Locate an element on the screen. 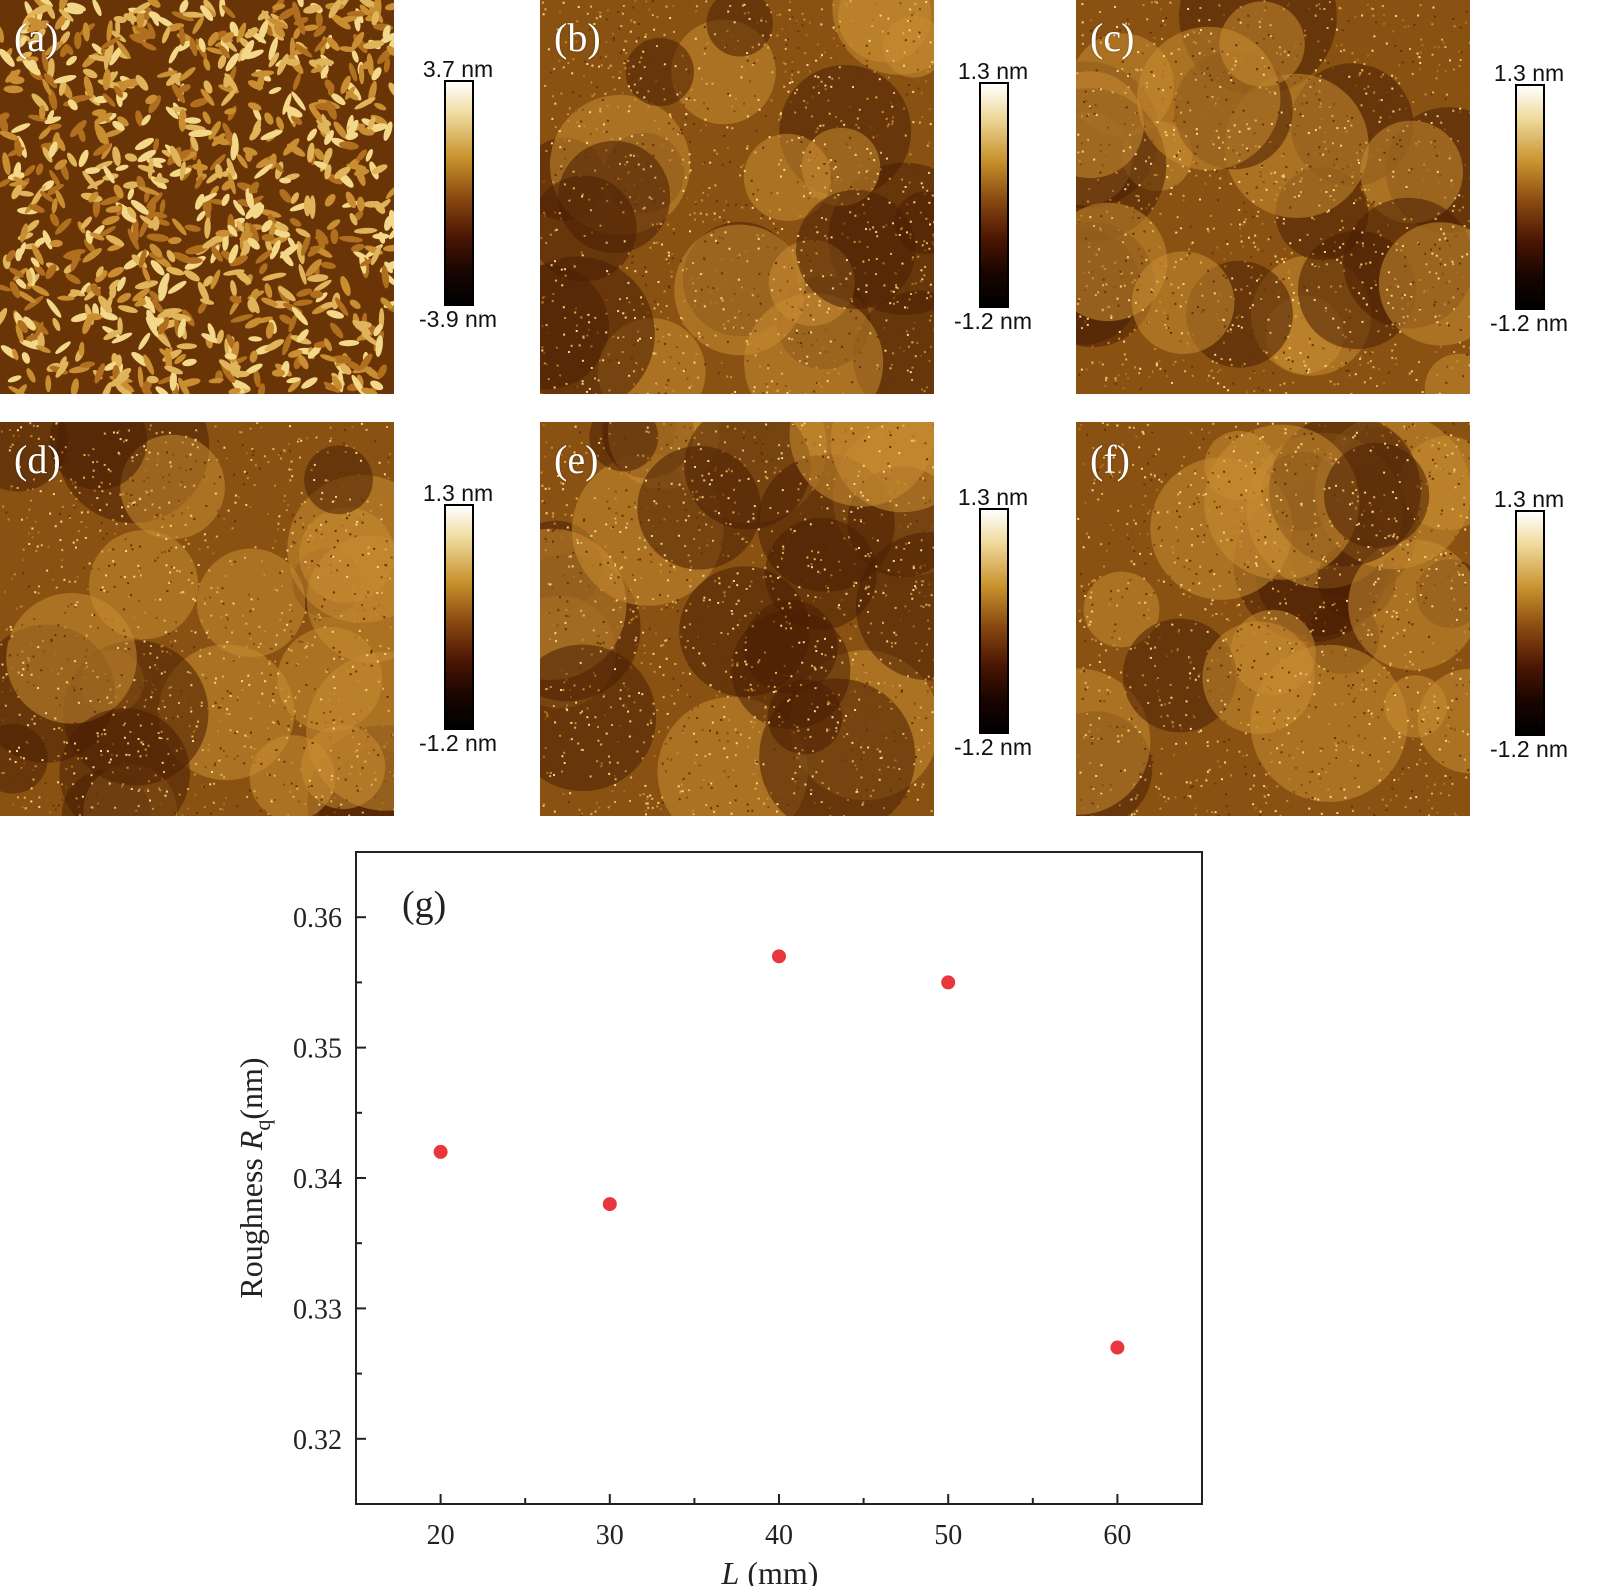  y-tick-label: 0.34 is located at coordinates (317, 1179).